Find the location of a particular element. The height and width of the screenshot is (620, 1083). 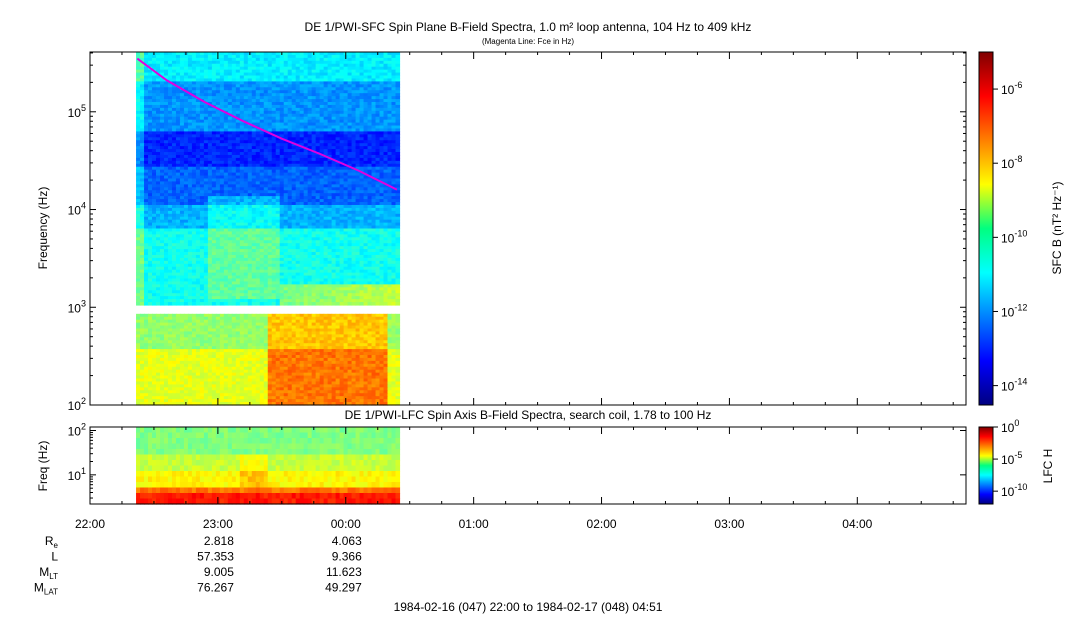

lfc-colorbar-tick-label: 10⁻⁵ is located at coordinates (1011, 458).